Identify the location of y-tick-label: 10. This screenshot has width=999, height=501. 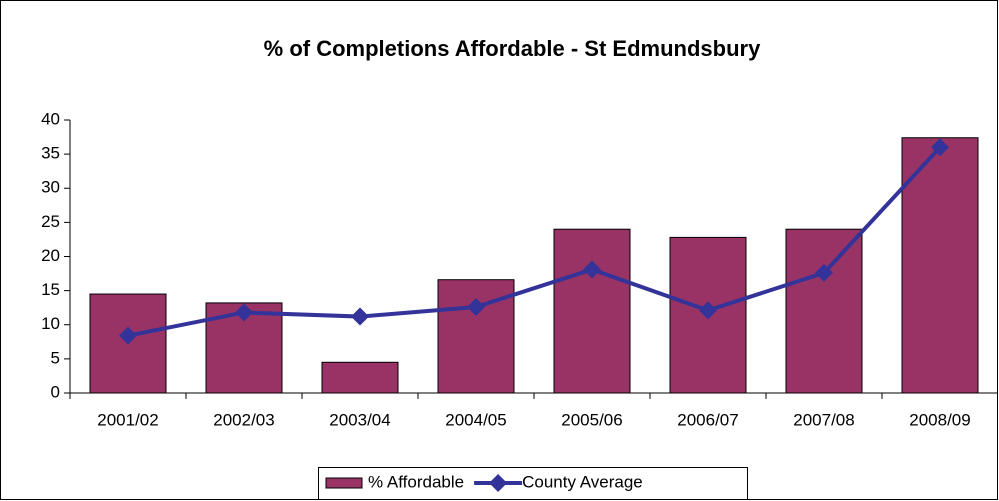
(50, 323).